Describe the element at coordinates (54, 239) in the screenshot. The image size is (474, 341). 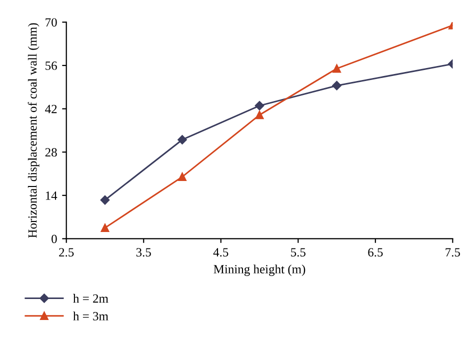
I see `y-tick-label: 0` at that location.